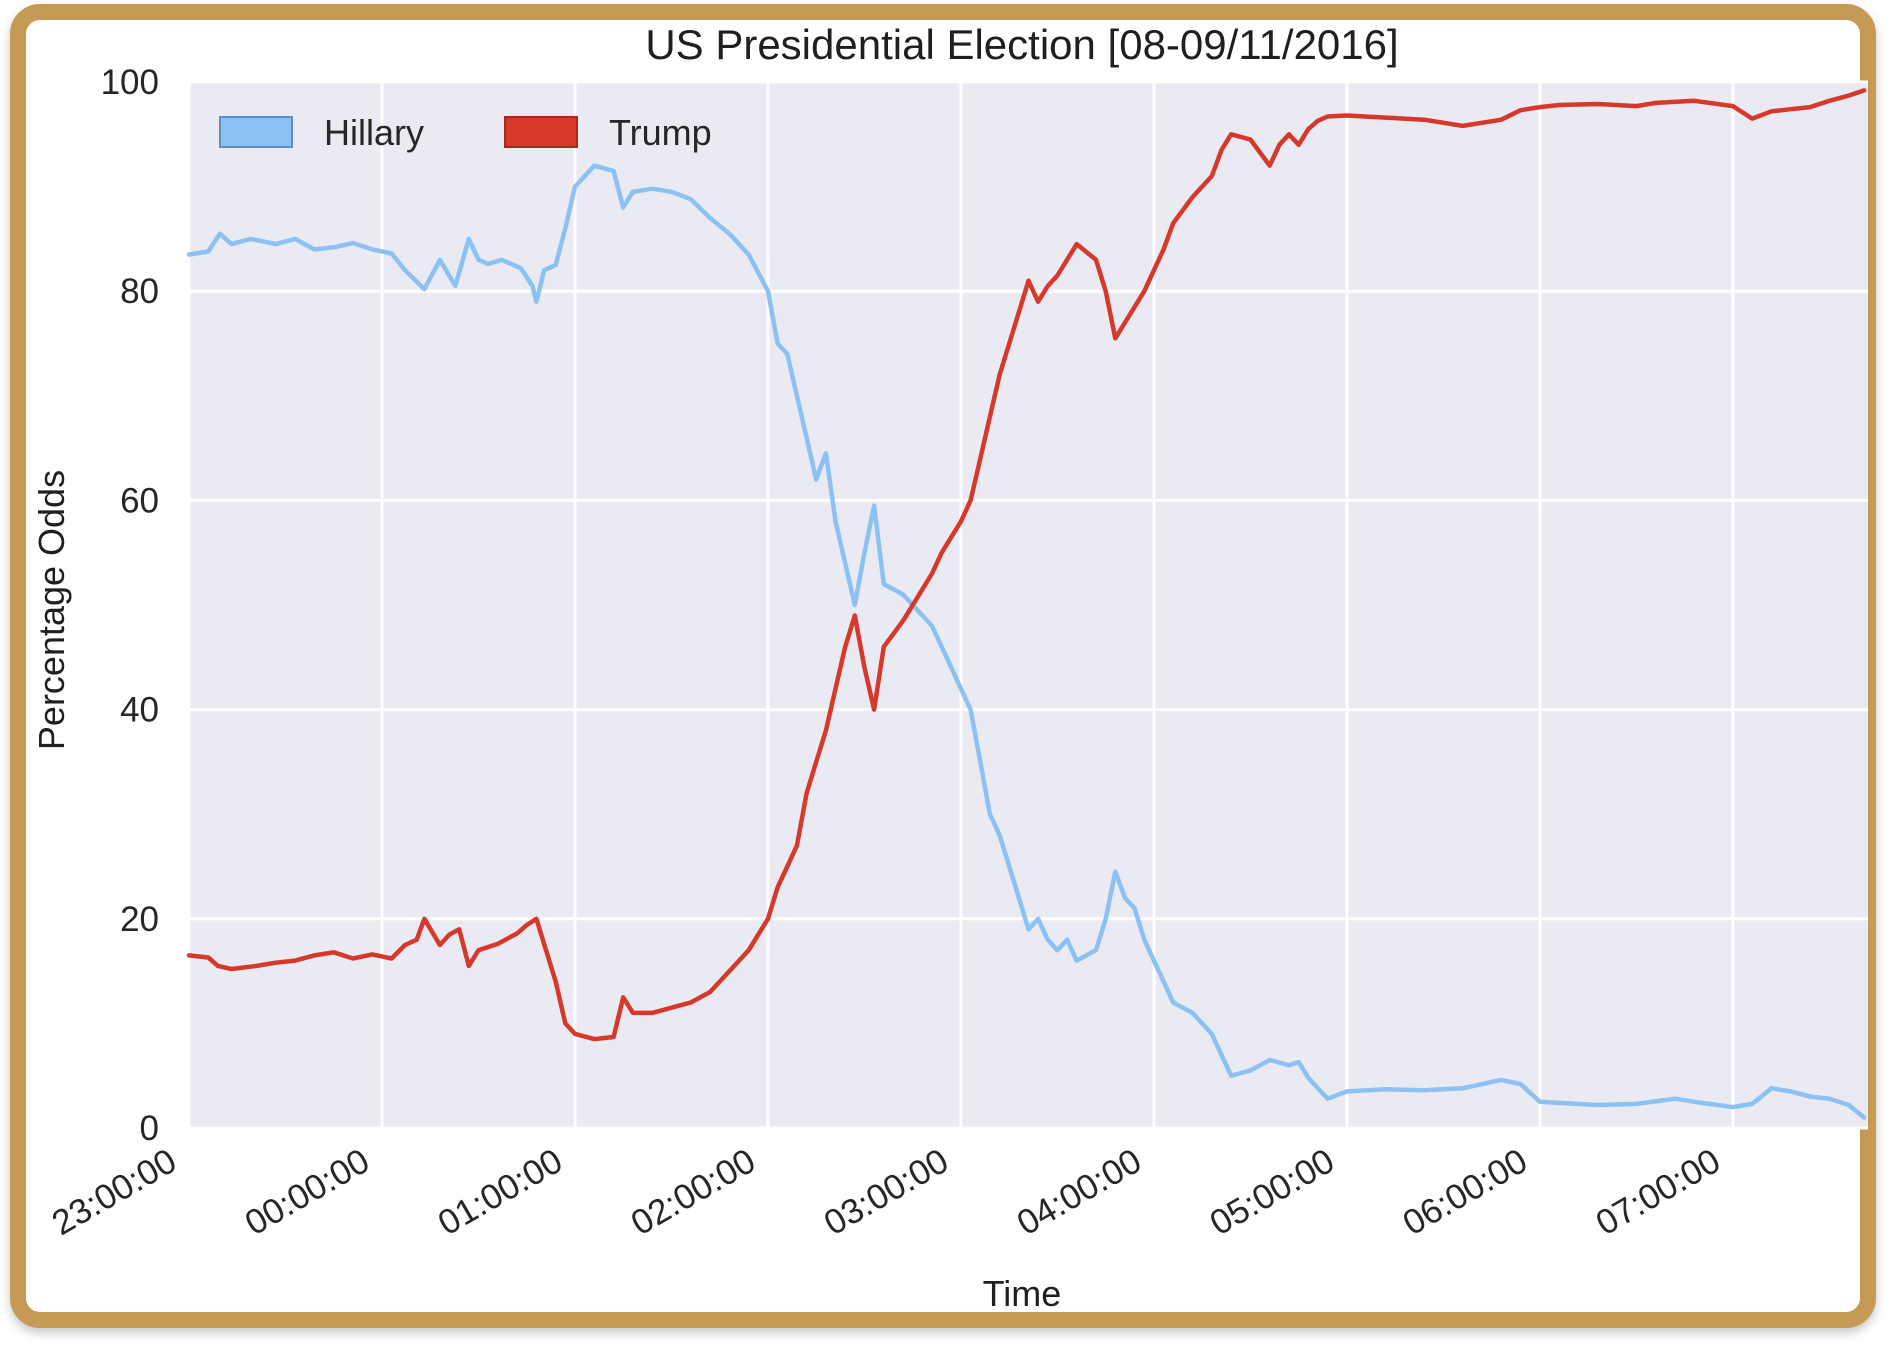  I want to click on legend: Hillary Trump, so click(465, 132).